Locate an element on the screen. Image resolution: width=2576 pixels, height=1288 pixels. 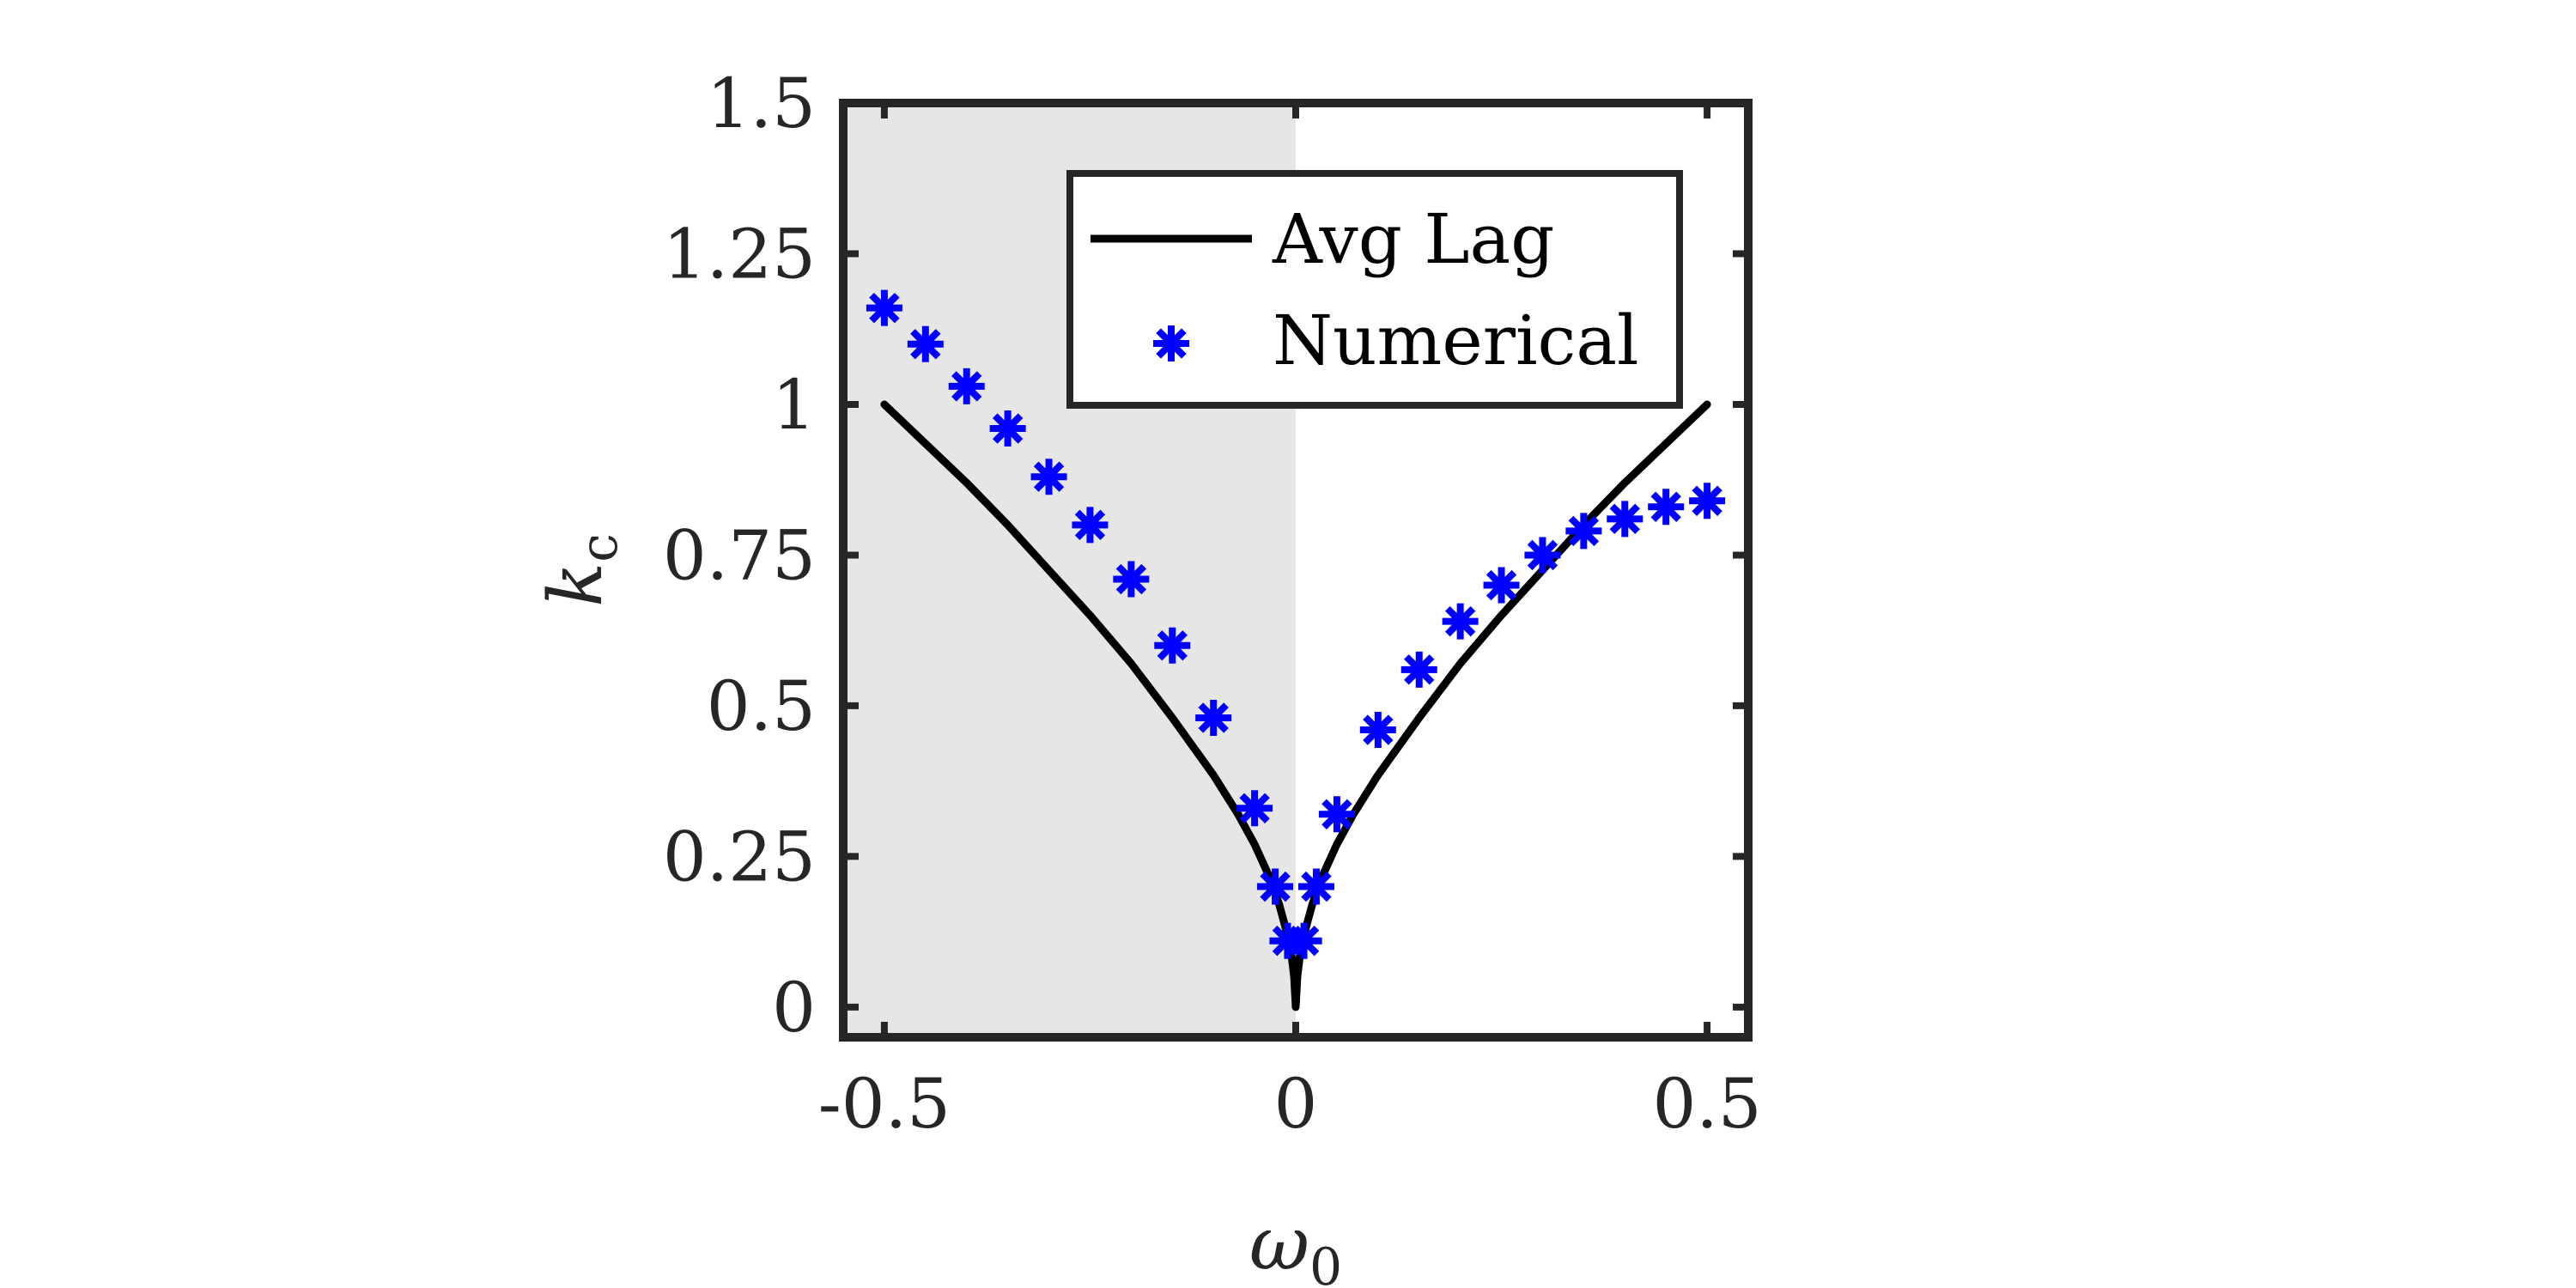
legend-label-avg-lag: Avg Lag is located at coordinates (1413, 239).